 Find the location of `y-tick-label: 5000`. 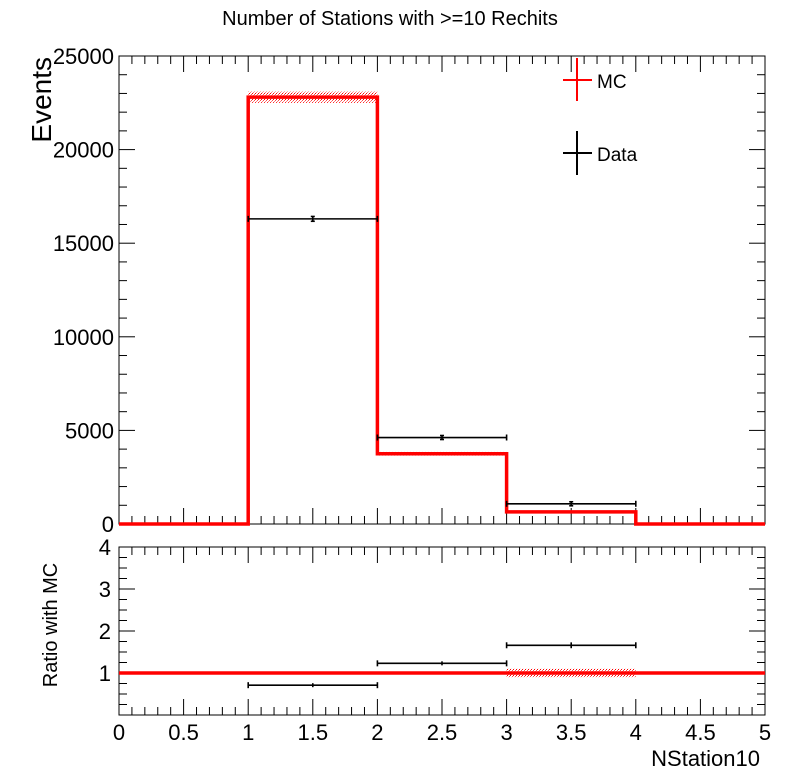

y-tick-label: 5000 is located at coordinates (89, 430).